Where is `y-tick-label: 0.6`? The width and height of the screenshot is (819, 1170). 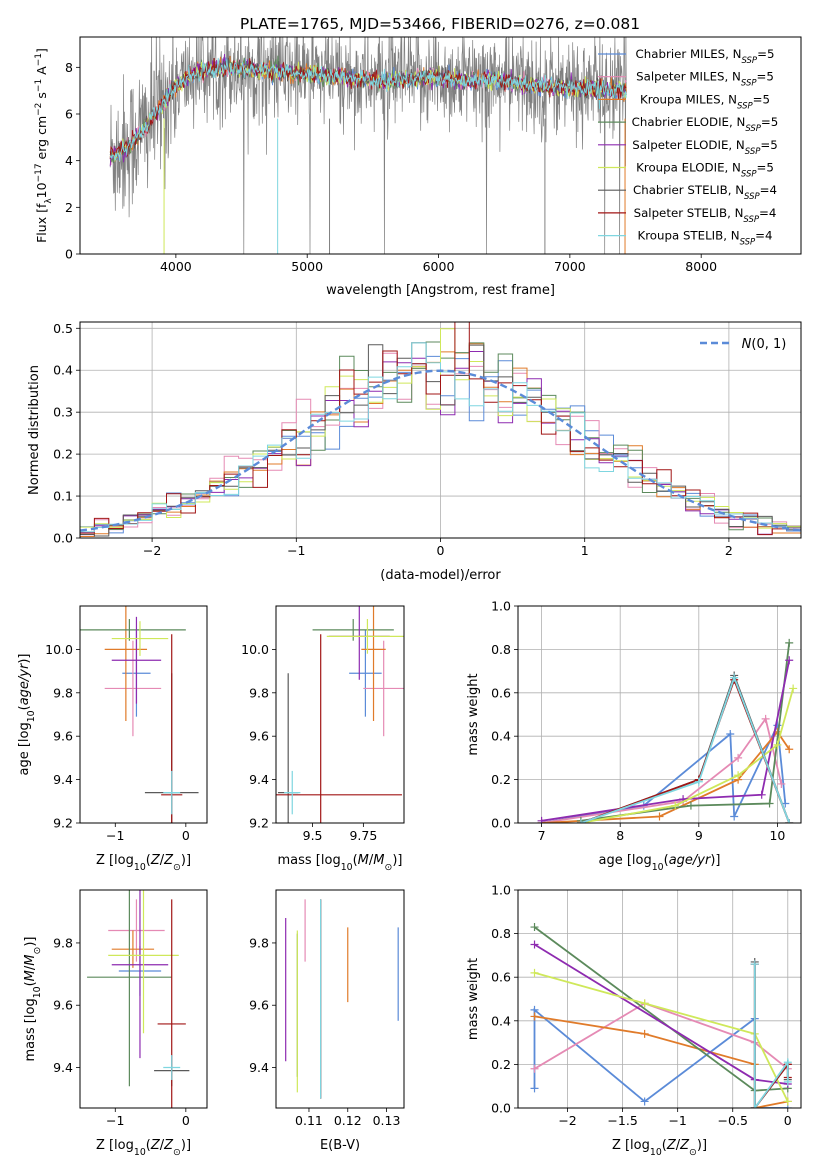 y-tick-label: 0.6 is located at coordinates (501, 977).